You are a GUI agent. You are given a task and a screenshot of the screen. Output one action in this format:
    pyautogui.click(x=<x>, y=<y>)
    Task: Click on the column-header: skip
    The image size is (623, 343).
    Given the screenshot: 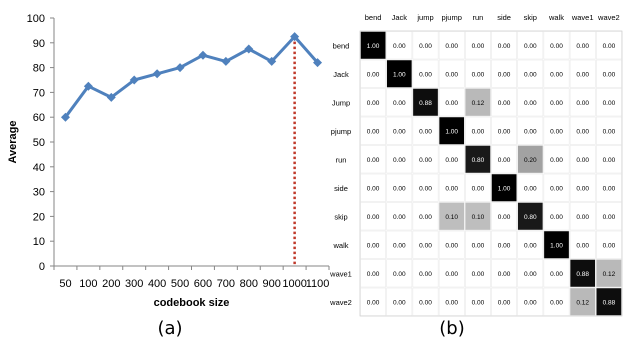 What is the action you would take?
    pyautogui.click(x=530, y=17)
    